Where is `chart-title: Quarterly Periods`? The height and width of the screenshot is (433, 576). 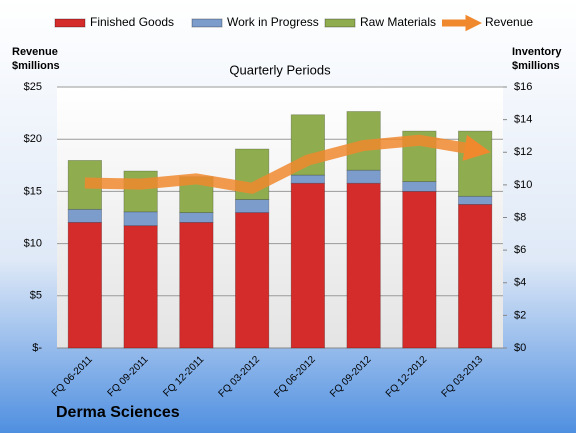 chart-title: Quarterly Periods is located at coordinates (280, 69).